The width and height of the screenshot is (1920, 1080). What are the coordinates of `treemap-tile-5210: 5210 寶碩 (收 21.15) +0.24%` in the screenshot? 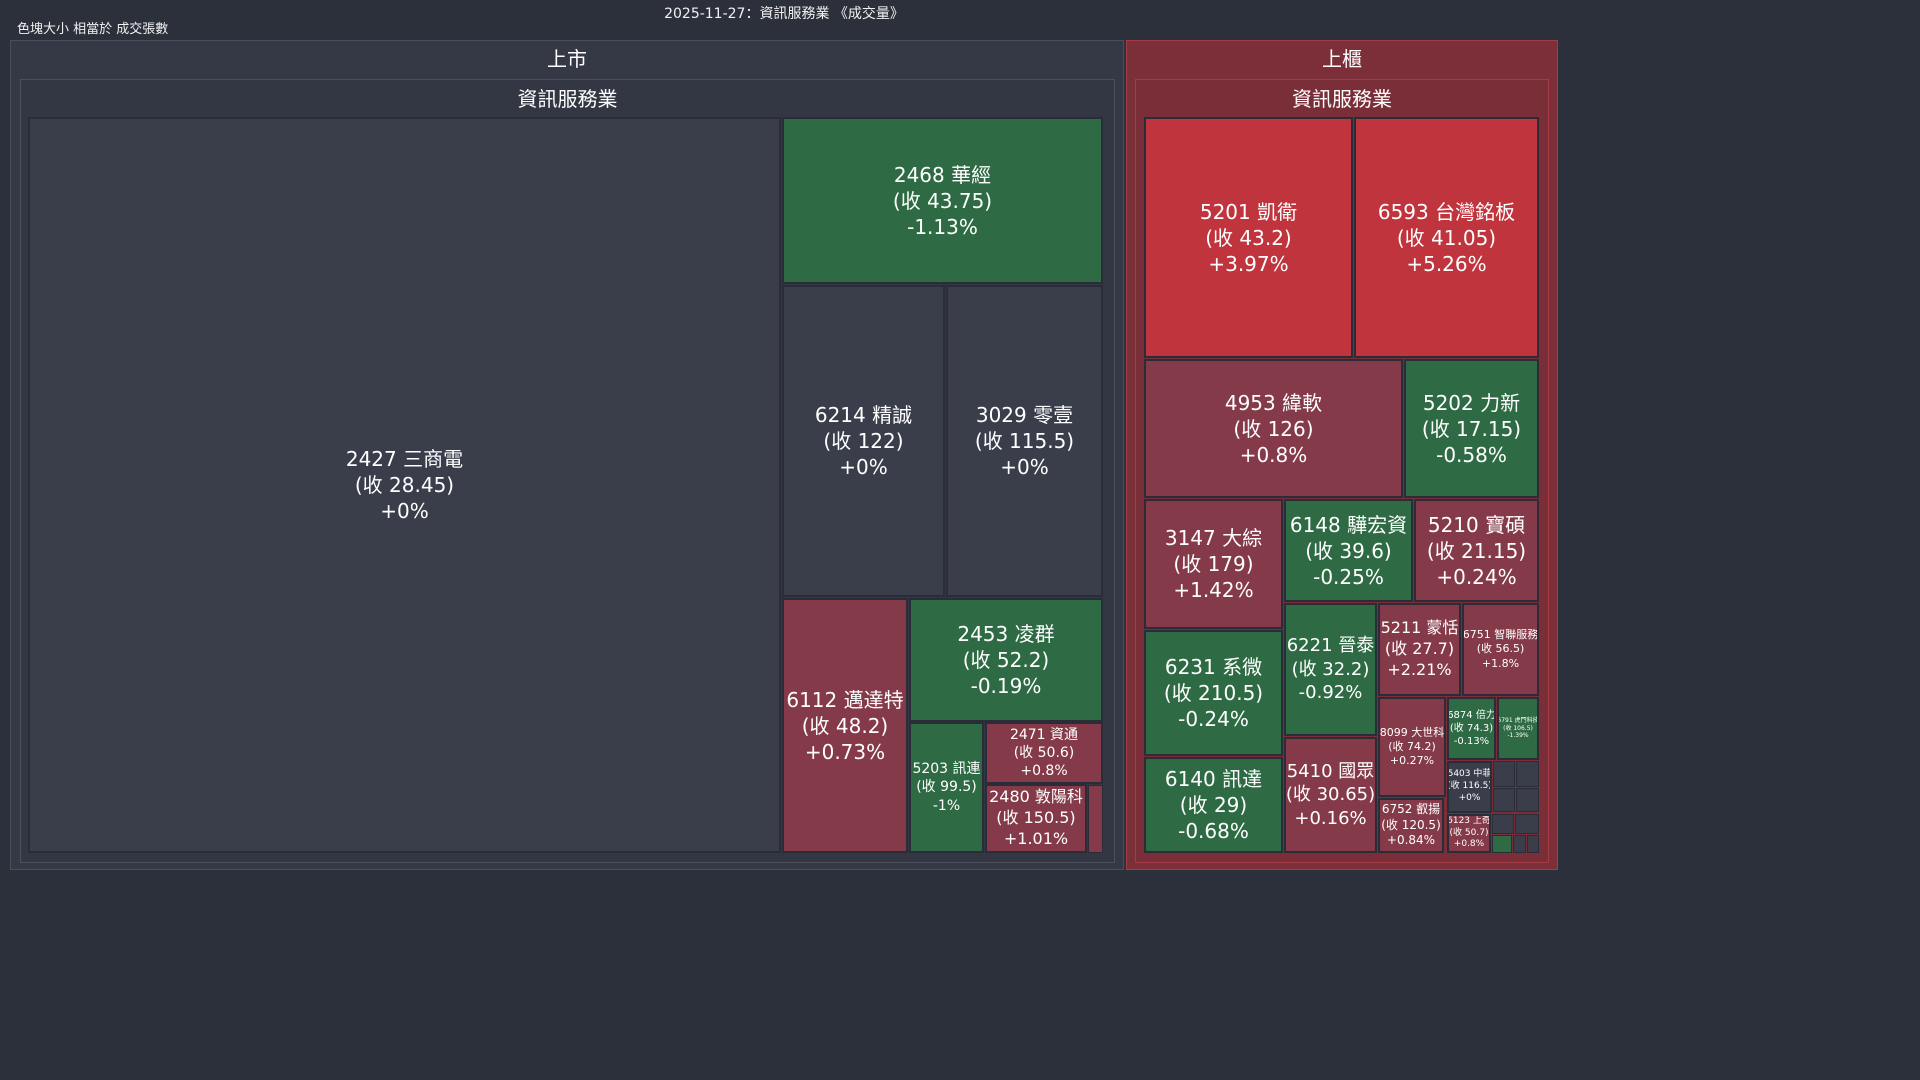 It's located at (1476, 550).